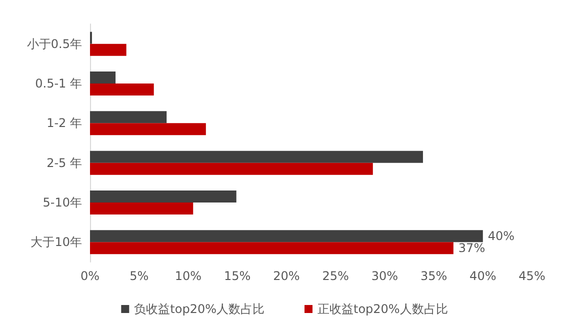 This screenshot has width=569, height=332. I want to click on y-tick-label: 2-5 年, so click(64, 163).